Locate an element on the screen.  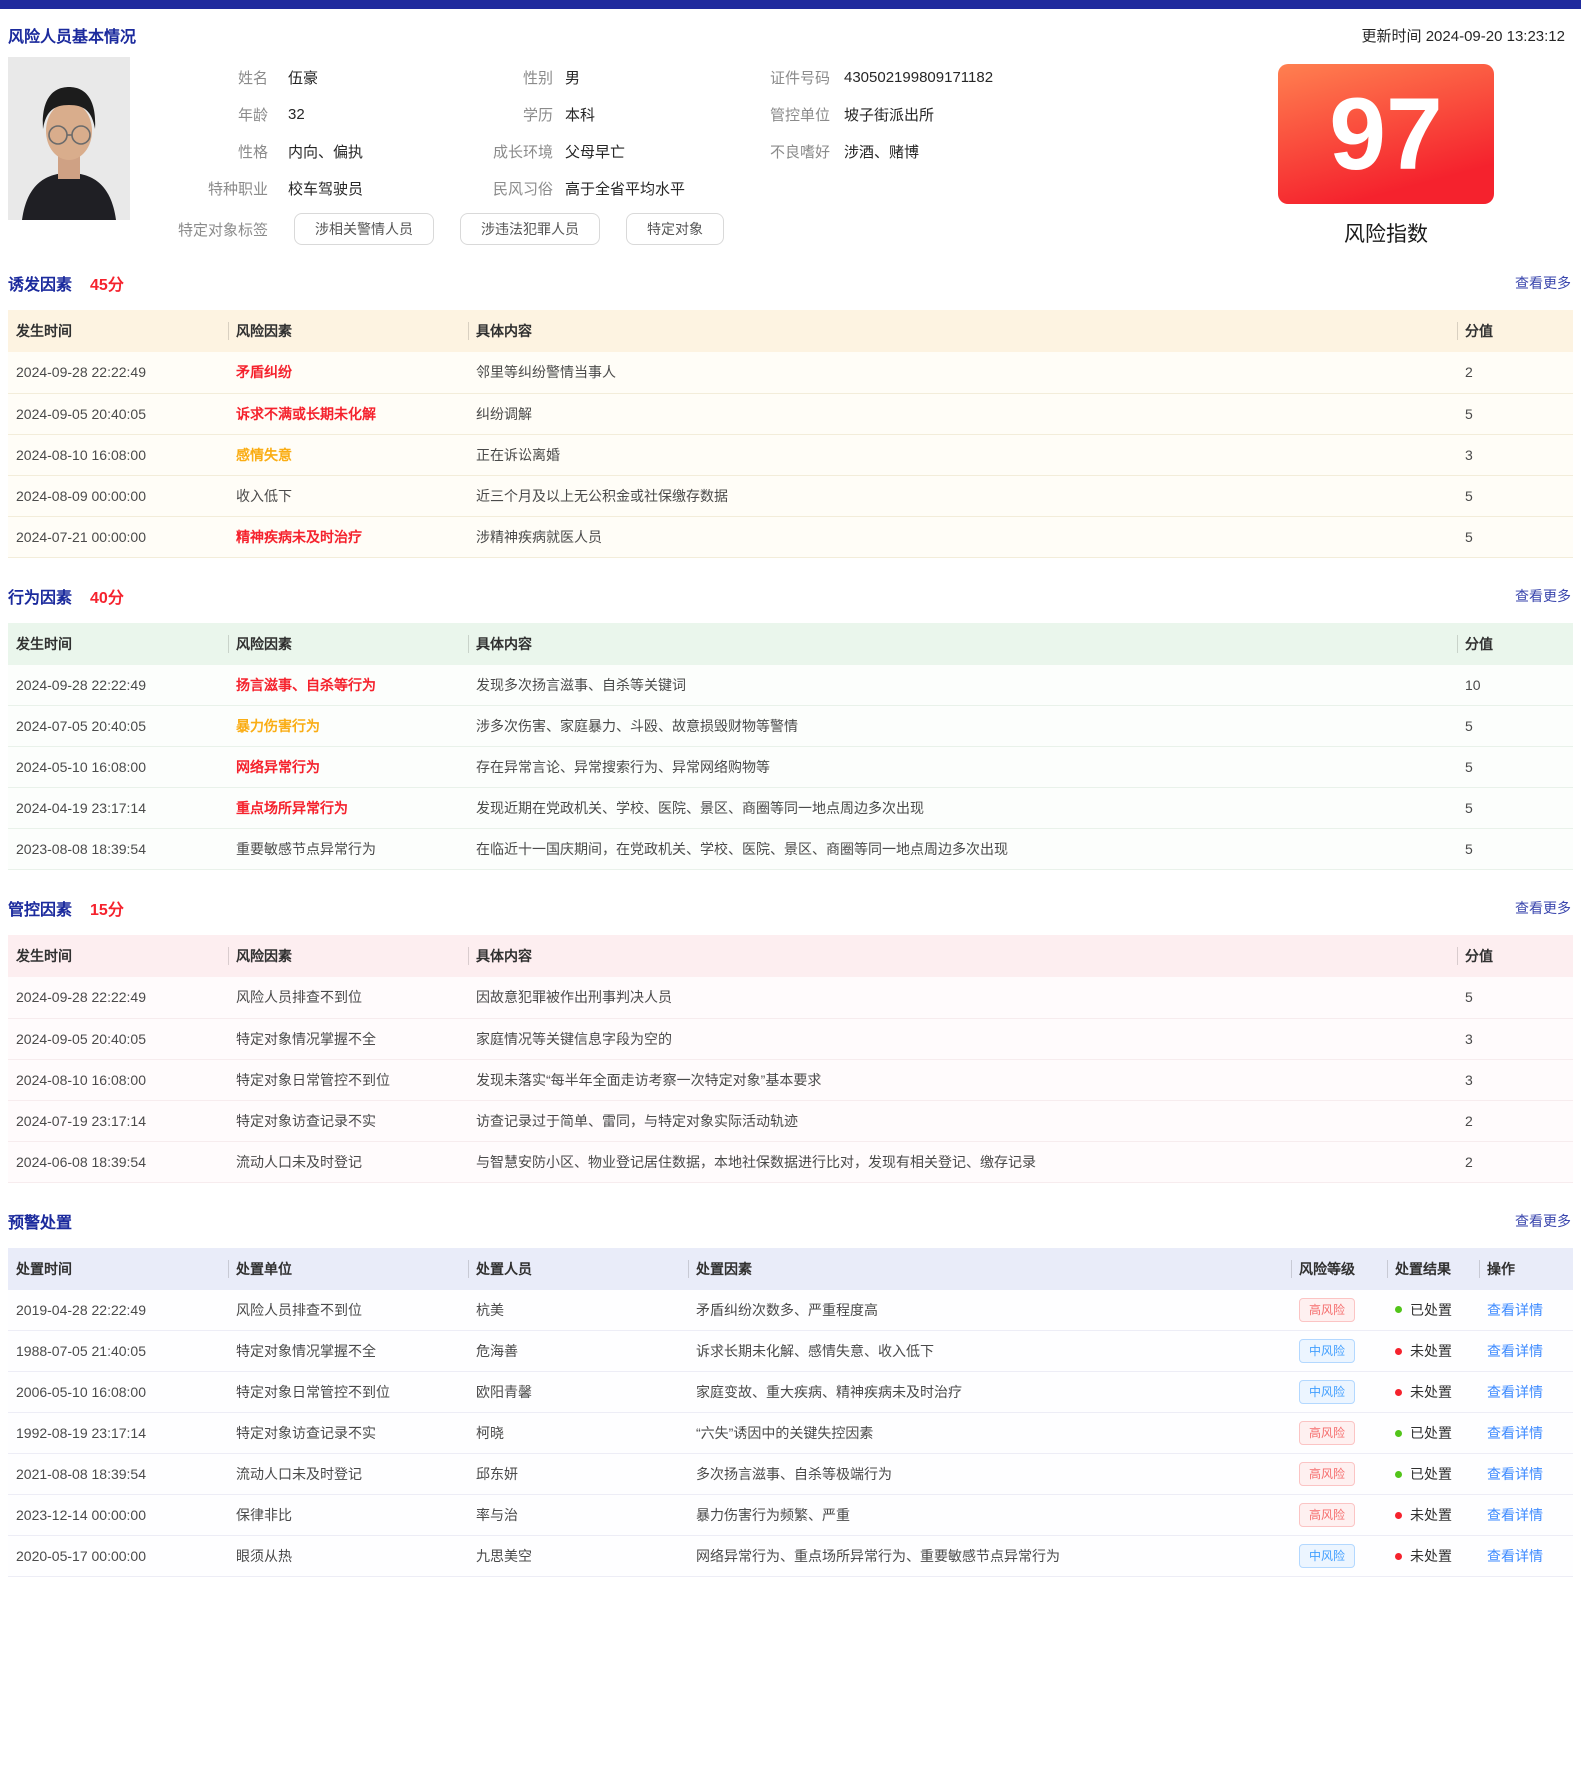
profile-field-row: 年龄 32 学历 本科 管控单位 坡子街派出所 is located at coordinates (861, 114).